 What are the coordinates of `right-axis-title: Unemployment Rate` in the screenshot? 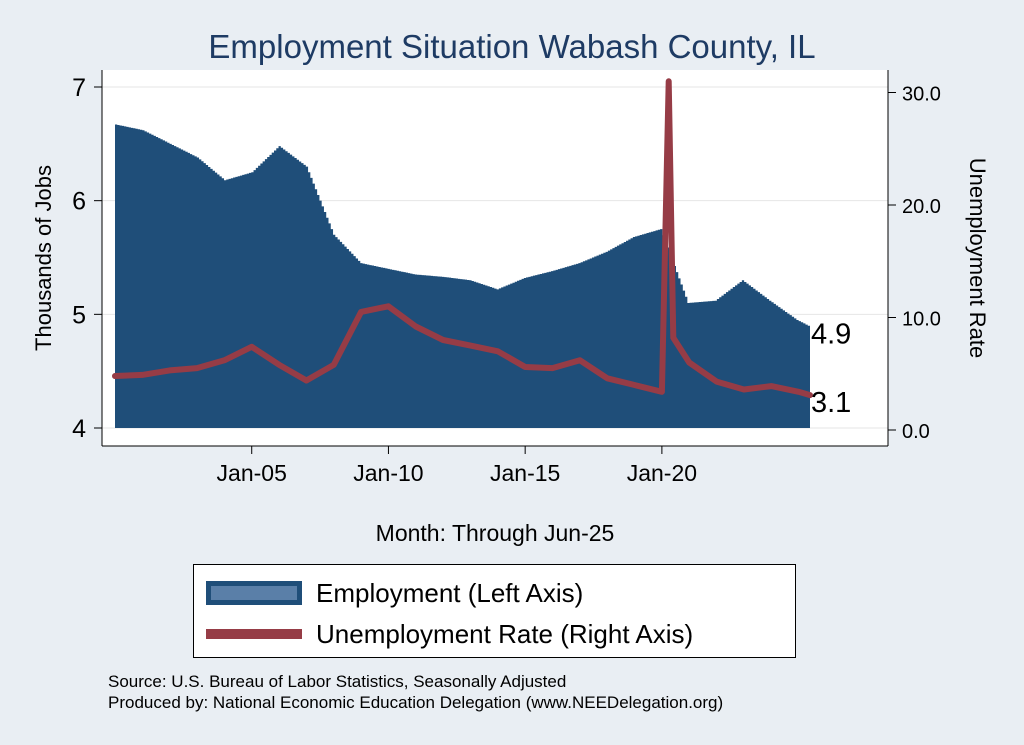 It's located at (977, 258).